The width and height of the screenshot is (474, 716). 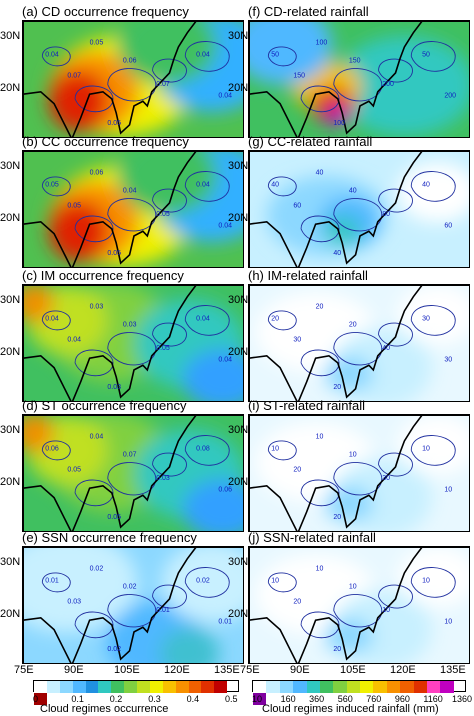 I want to click on longitude-label: 90E, so click(x=74, y=670).